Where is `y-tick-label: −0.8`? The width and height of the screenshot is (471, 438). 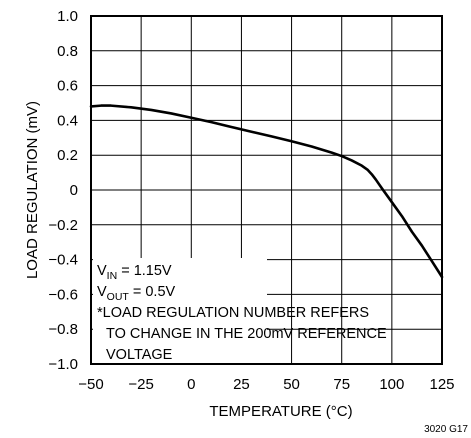
y-tick-label: −0.8 is located at coordinates (63, 329).